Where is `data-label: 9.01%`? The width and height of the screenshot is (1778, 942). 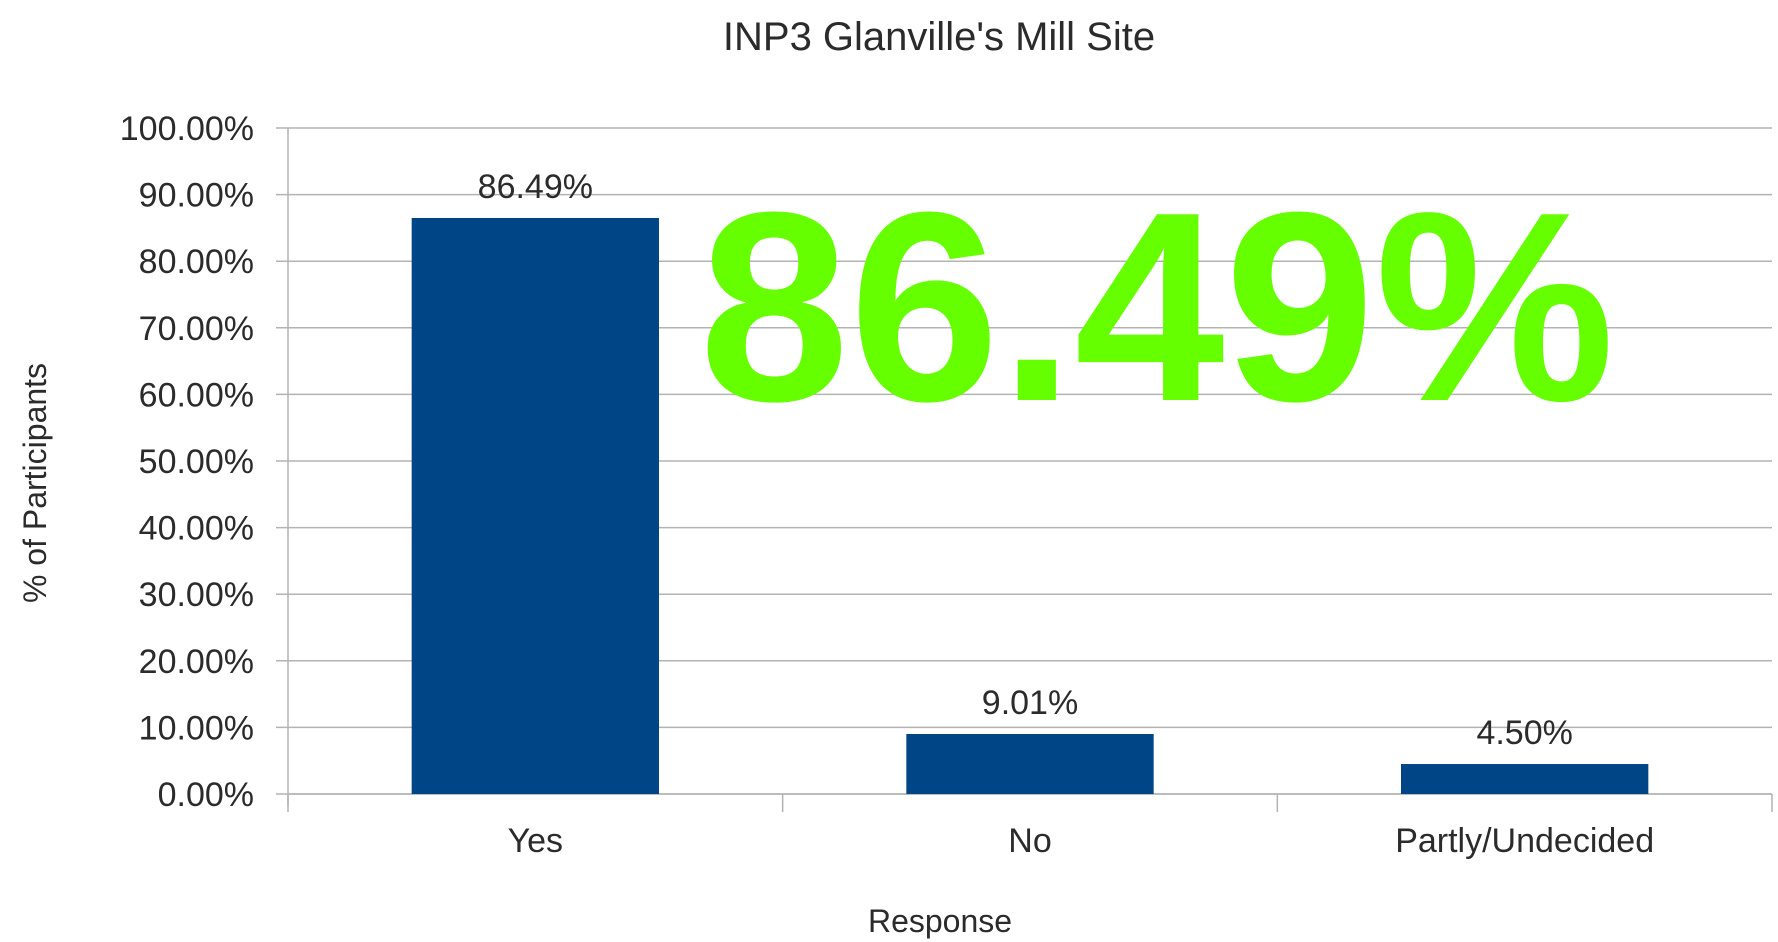 data-label: 9.01% is located at coordinates (1030, 703).